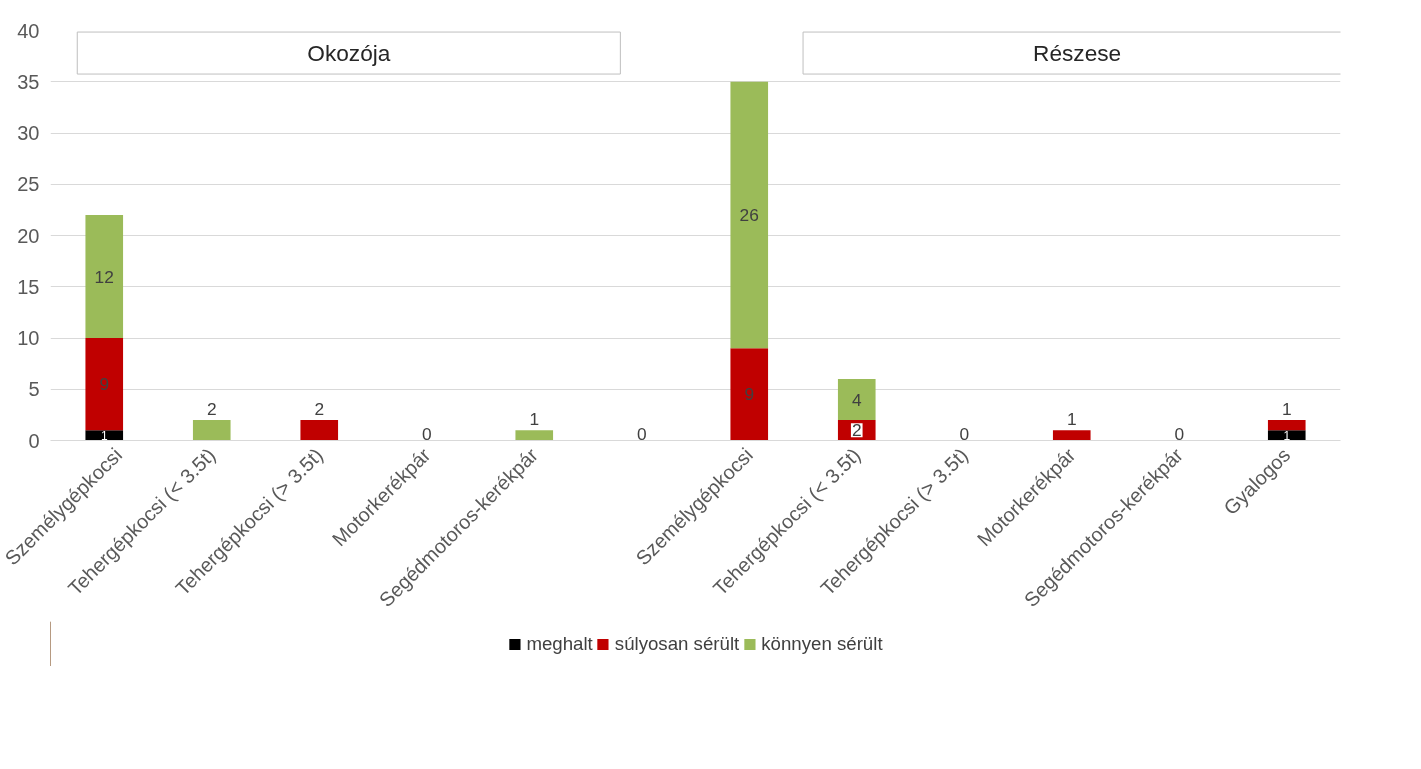  What do you see at coordinates (28, 338) in the screenshot?
I see `y-tick-label: 10` at bounding box center [28, 338].